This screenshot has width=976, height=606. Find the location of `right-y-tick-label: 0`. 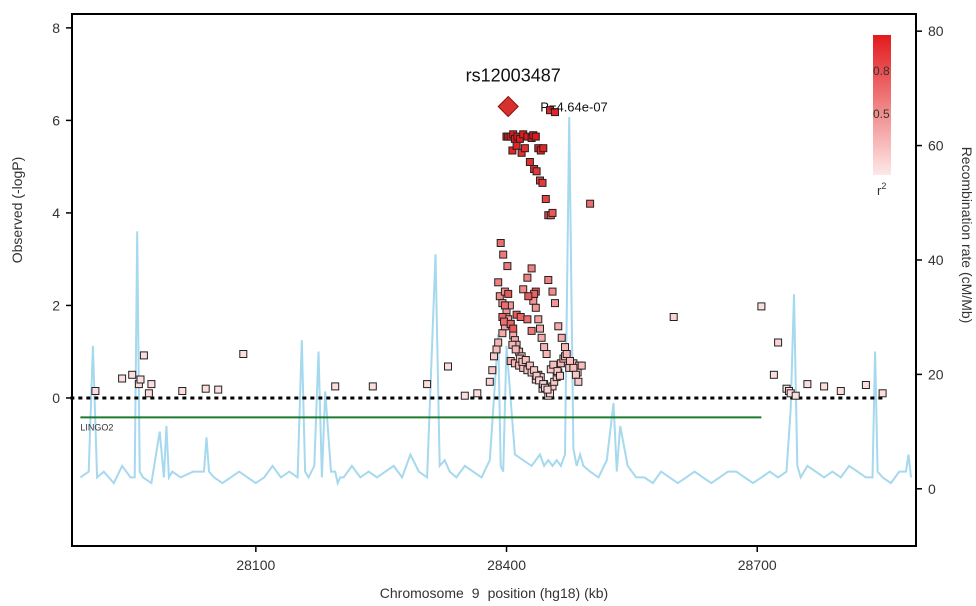

right-y-tick-label: 0 is located at coordinates (932, 489).